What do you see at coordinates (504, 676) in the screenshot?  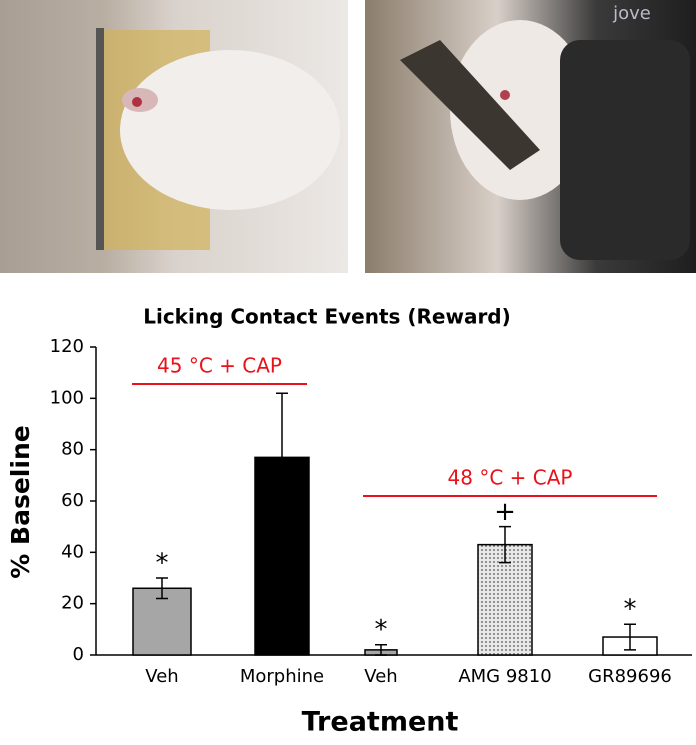 I see `x-tick-label: AMG 9810` at bounding box center [504, 676].